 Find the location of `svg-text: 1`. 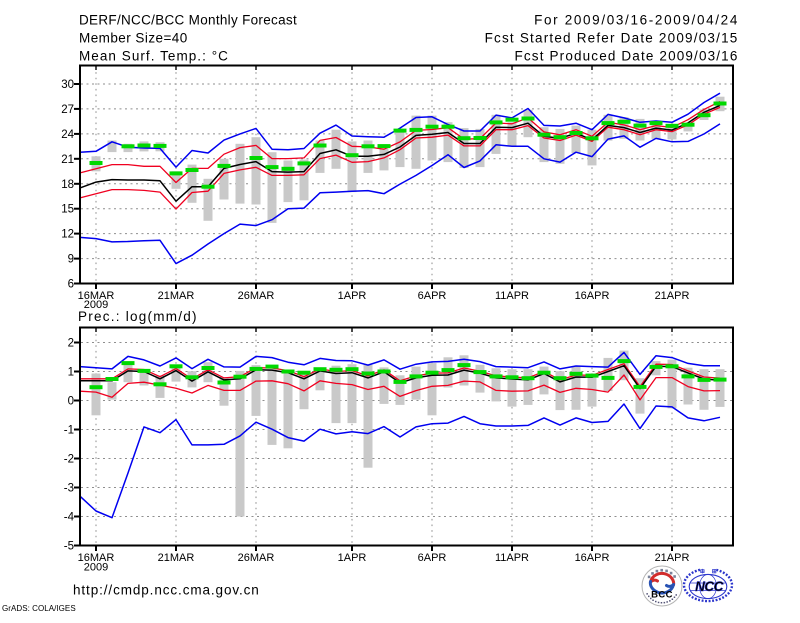

svg-text: 1 is located at coordinates (71, 373).